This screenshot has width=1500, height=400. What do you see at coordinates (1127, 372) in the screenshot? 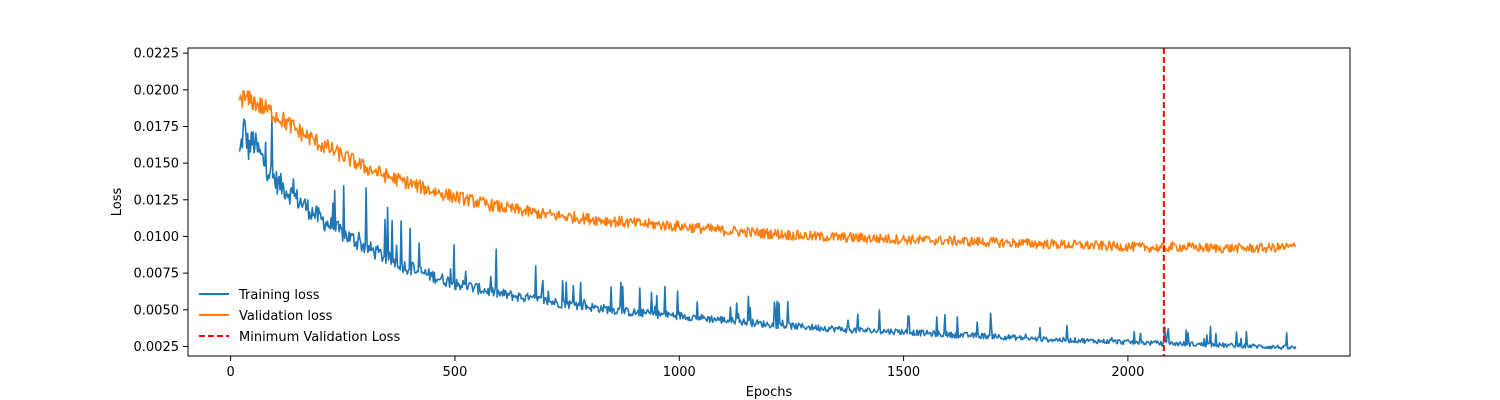
I see `x-tick-label: 2000` at bounding box center [1127, 372].